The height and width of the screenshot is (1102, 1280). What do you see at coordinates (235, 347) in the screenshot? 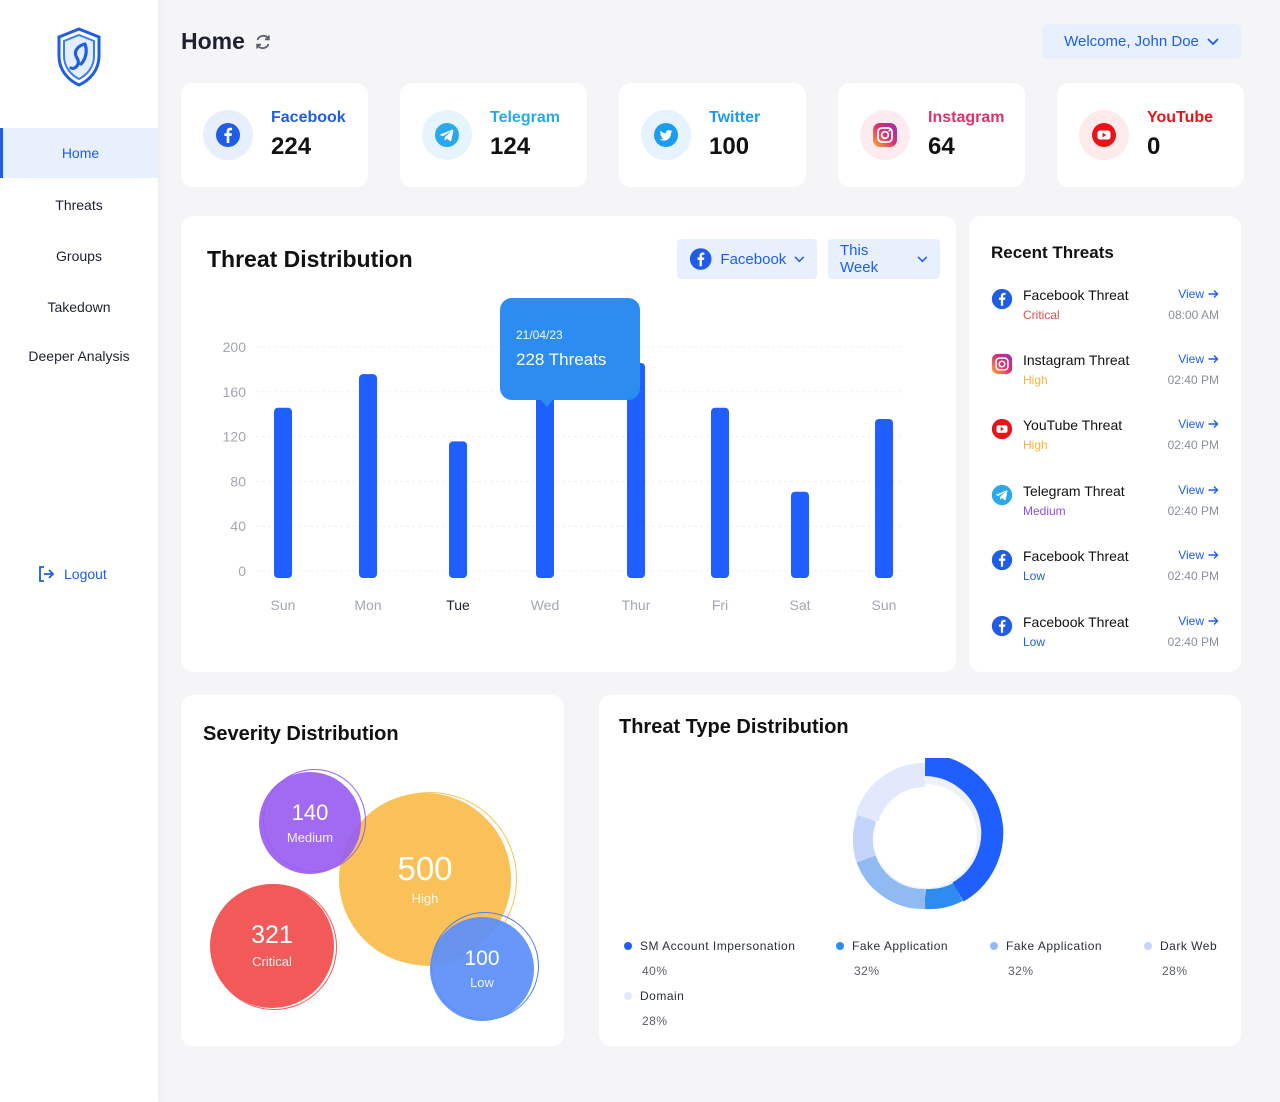
I see `y-tick-label: 200` at bounding box center [235, 347].